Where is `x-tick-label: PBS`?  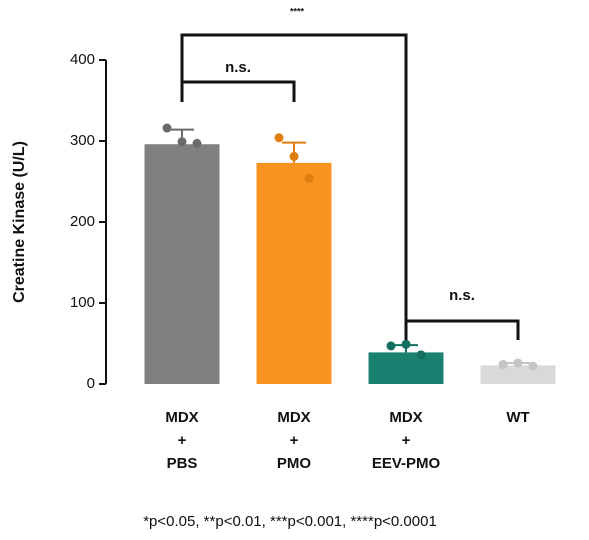
x-tick-label: PBS is located at coordinates (182, 463).